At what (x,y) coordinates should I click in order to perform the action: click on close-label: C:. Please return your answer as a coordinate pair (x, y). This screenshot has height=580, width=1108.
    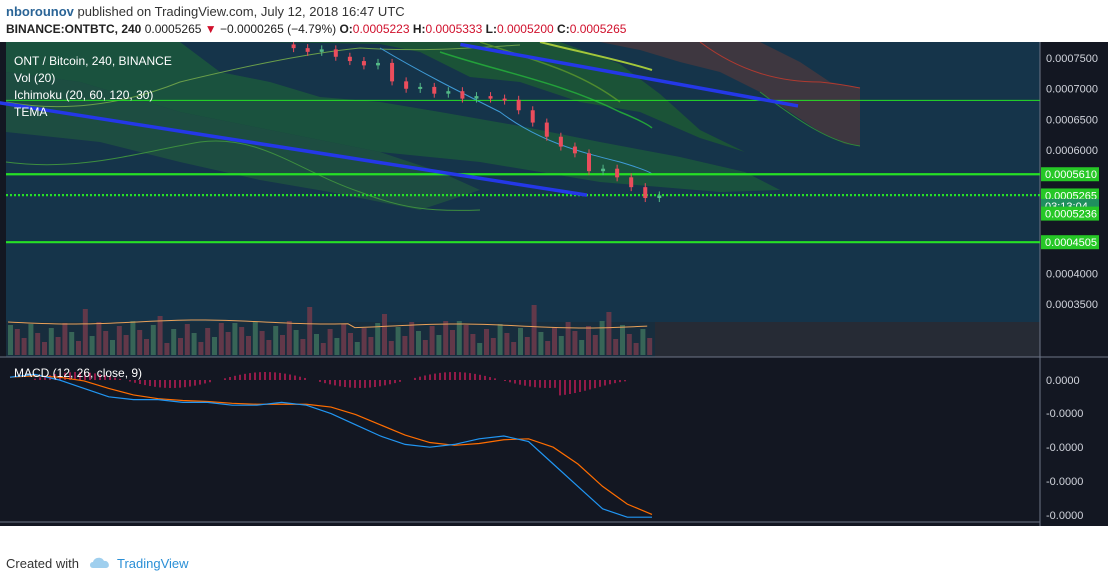
    Looking at the image, I should click on (563, 29).